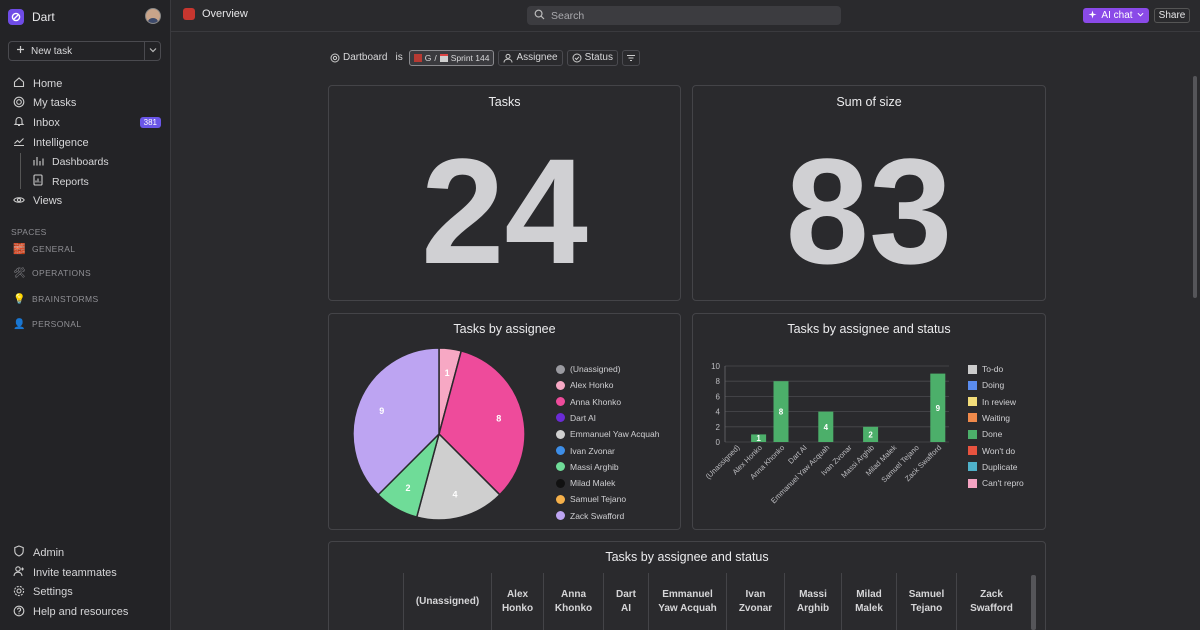 Image resolution: width=1200 pixels, height=630 pixels. I want to click on ai-chat-button: AI chat, so click(1116, 15).